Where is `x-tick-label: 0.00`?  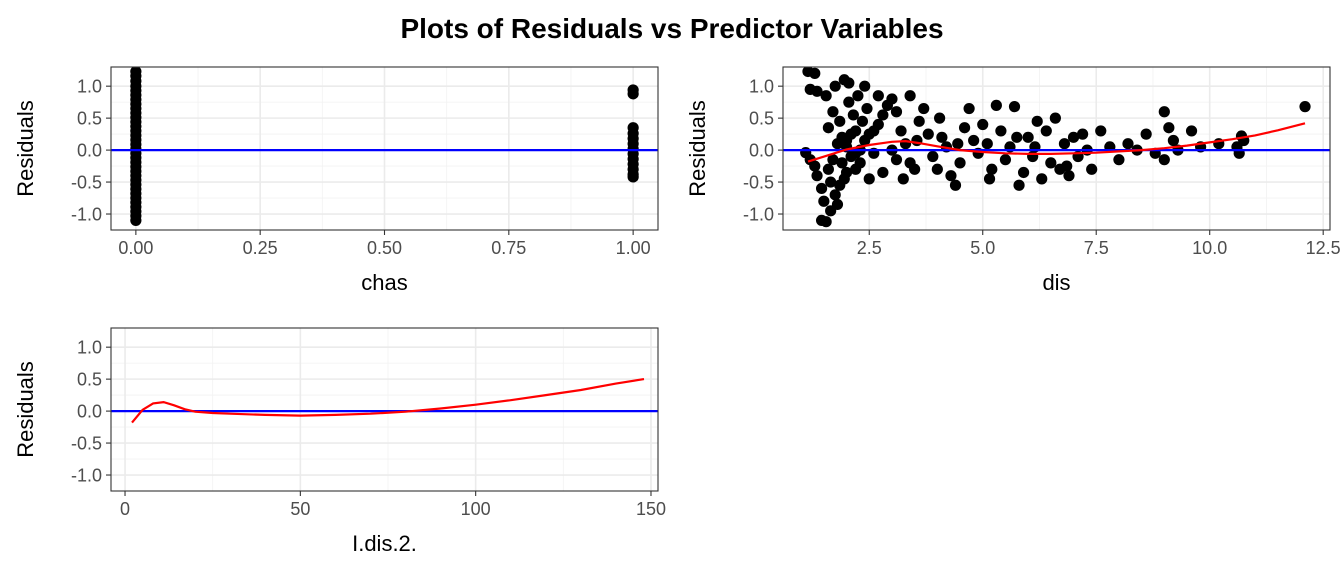
x-tick-label: 0.00 is located at coordinates (135, 248).